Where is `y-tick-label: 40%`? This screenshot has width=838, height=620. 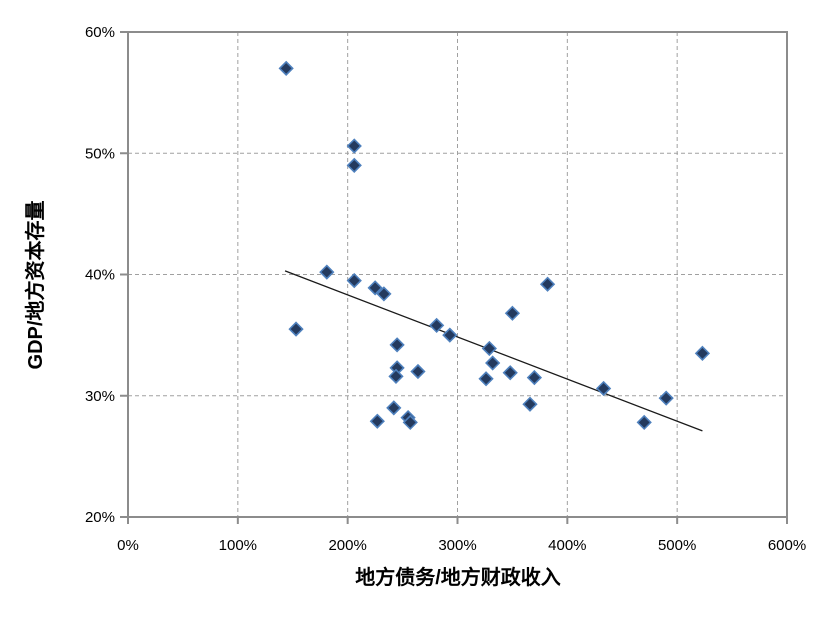 y-tick-label: 40% is located at coordinates (100, 275).